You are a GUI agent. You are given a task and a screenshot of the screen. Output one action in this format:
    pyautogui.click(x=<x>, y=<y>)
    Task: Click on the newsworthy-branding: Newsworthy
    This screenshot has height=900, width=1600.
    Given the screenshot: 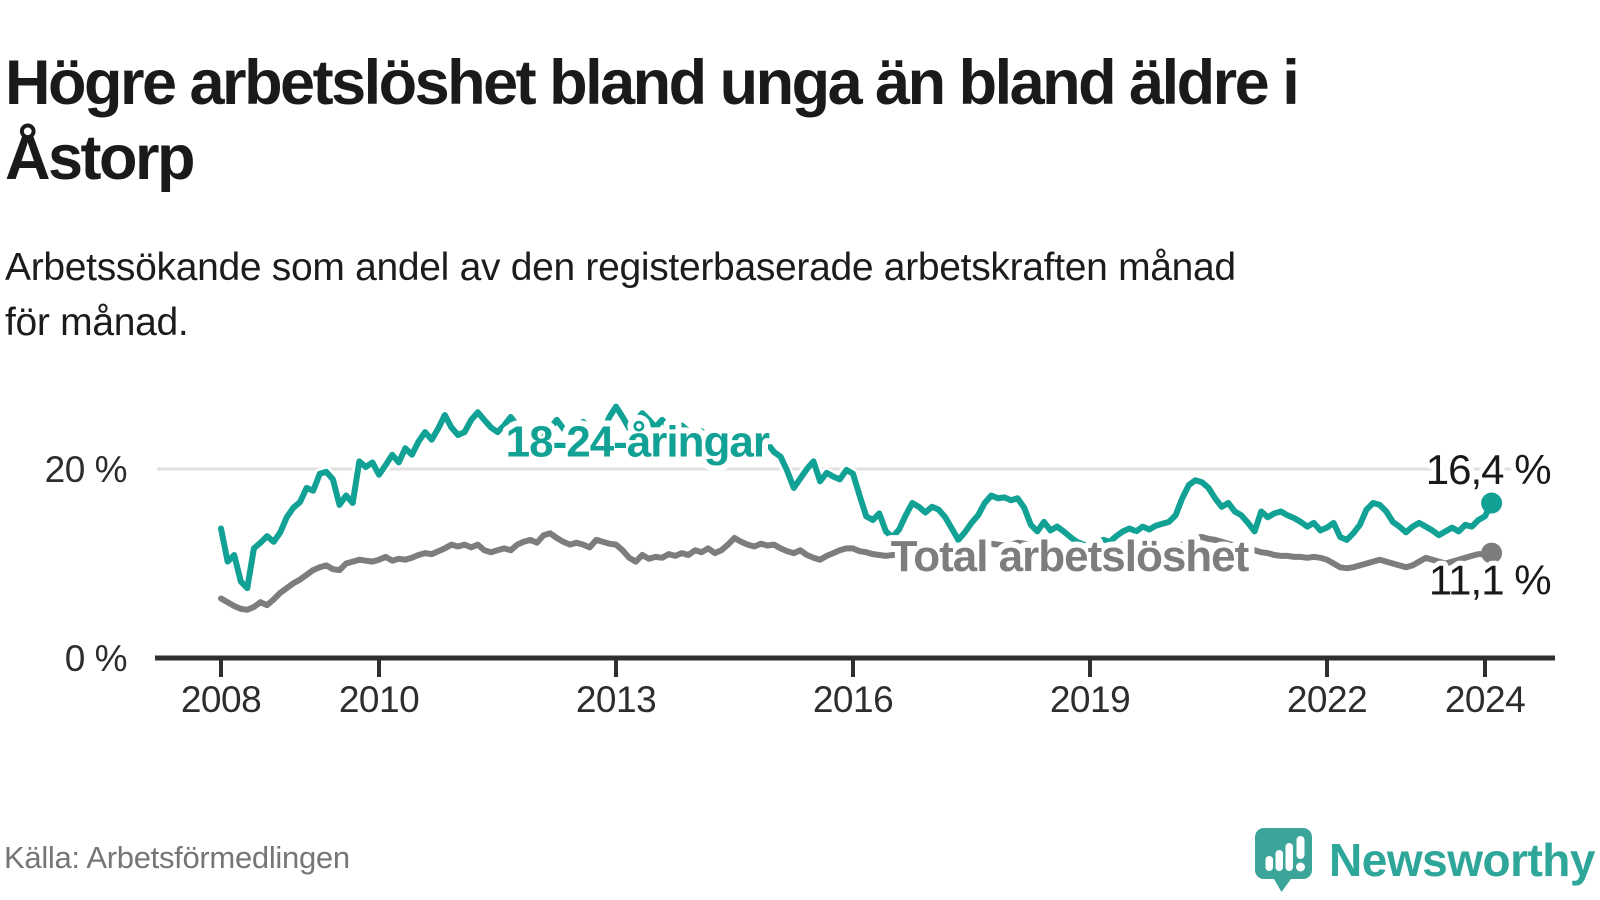 What is the action you would take?
    pyautogui.click(x=1424, y=860)
    